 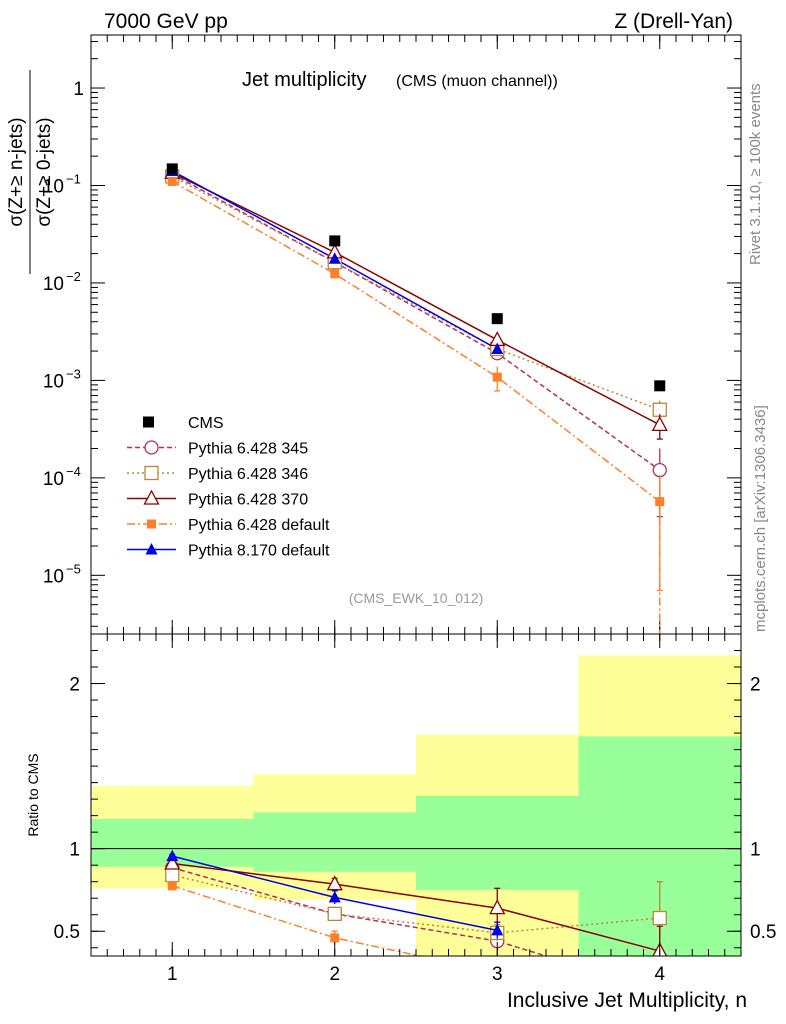 I want to click on ratio-y-tick-label: 2, so click(x=74, y=685).